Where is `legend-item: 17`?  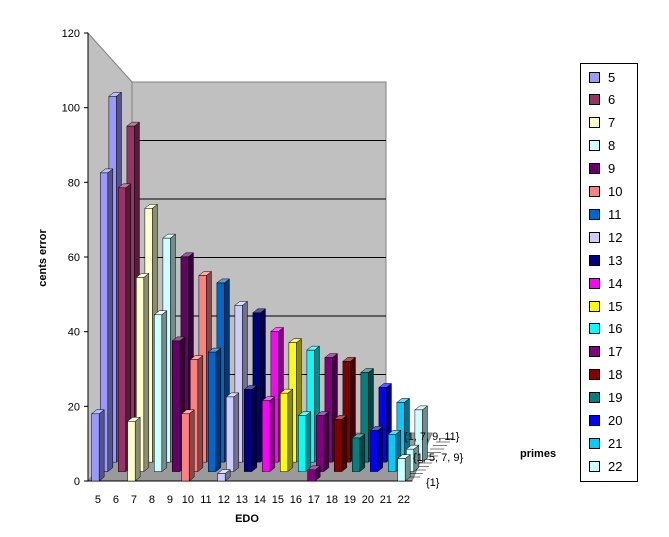
legend-item: 17 is located at coordinates (605, 352).